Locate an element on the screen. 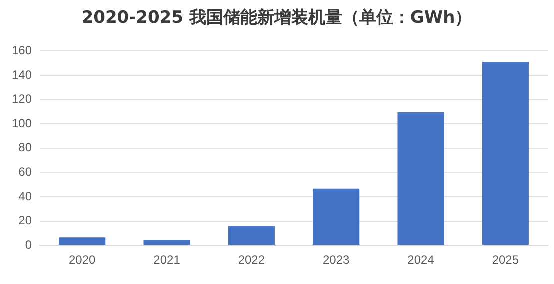 This screenshot has height=284, width=554. y-tick-label: 140 is located at coordinates (22, 75).